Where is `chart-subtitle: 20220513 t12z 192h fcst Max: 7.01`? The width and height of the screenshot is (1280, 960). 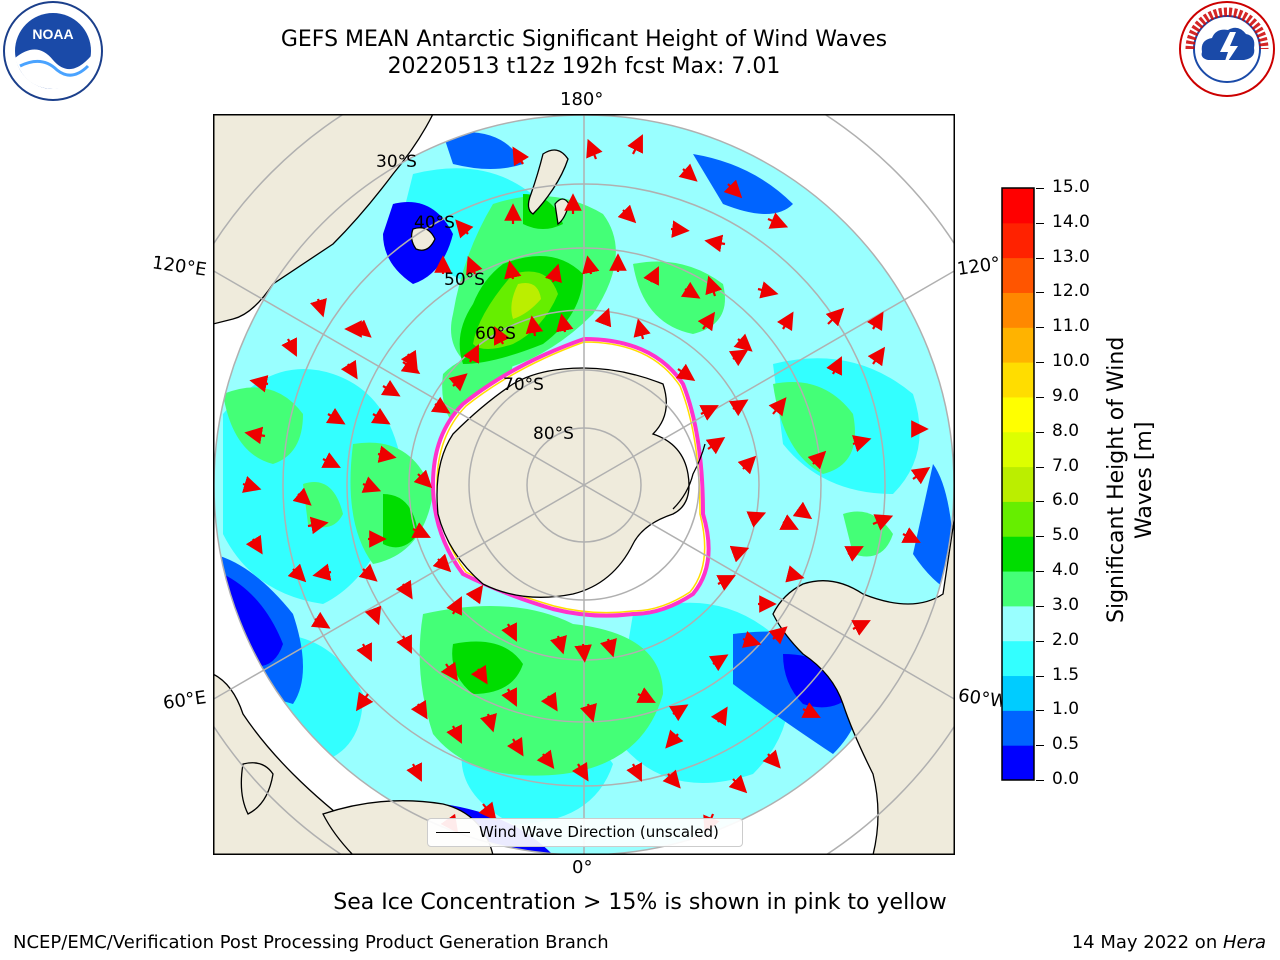 chart-subtitle: 20220513 t12z 192h fcst Max: 7.01 is located at coordinates (584, 66).